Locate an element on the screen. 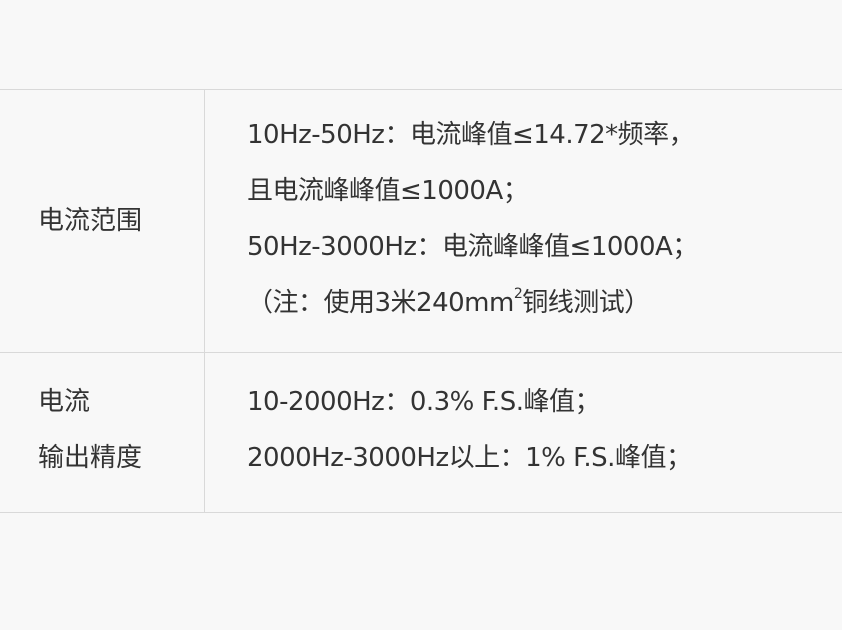 The height and width of the screenshot is (630, 842). content-line: 10-2000Hz：0.3% F.S.峰值； is located at coordinates (423, 402).